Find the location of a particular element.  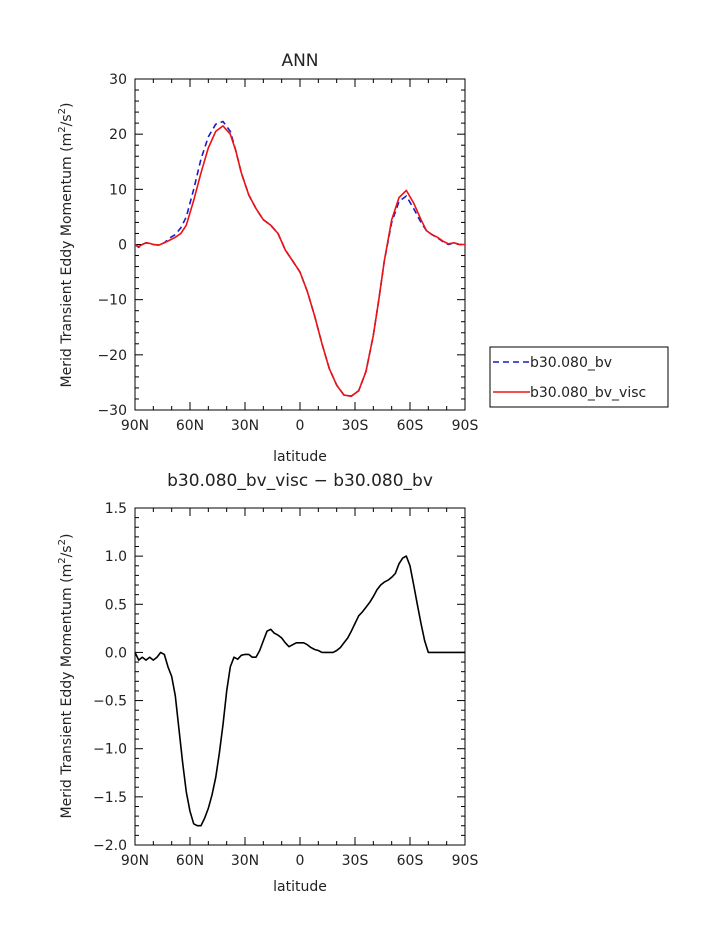

bottom-y-tick-label: 0.0 is located at coordinates (116, 653).